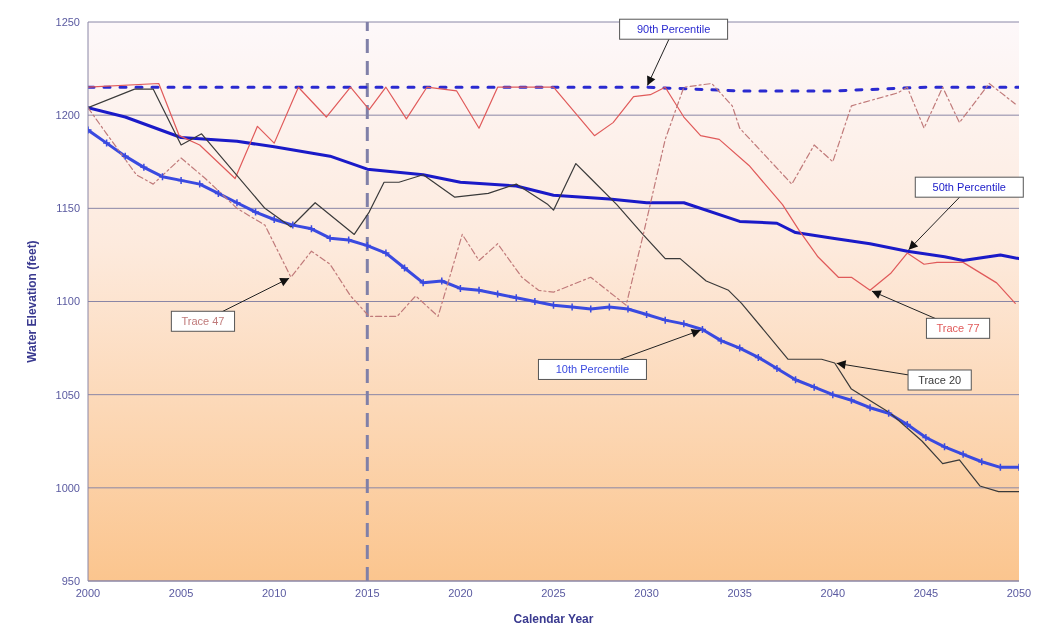 The width and height of the screenshot is (1047, 639). Describe the element at coordinates (673, 29) in the screenshot. I see `text: 90th Percentile` at that location.